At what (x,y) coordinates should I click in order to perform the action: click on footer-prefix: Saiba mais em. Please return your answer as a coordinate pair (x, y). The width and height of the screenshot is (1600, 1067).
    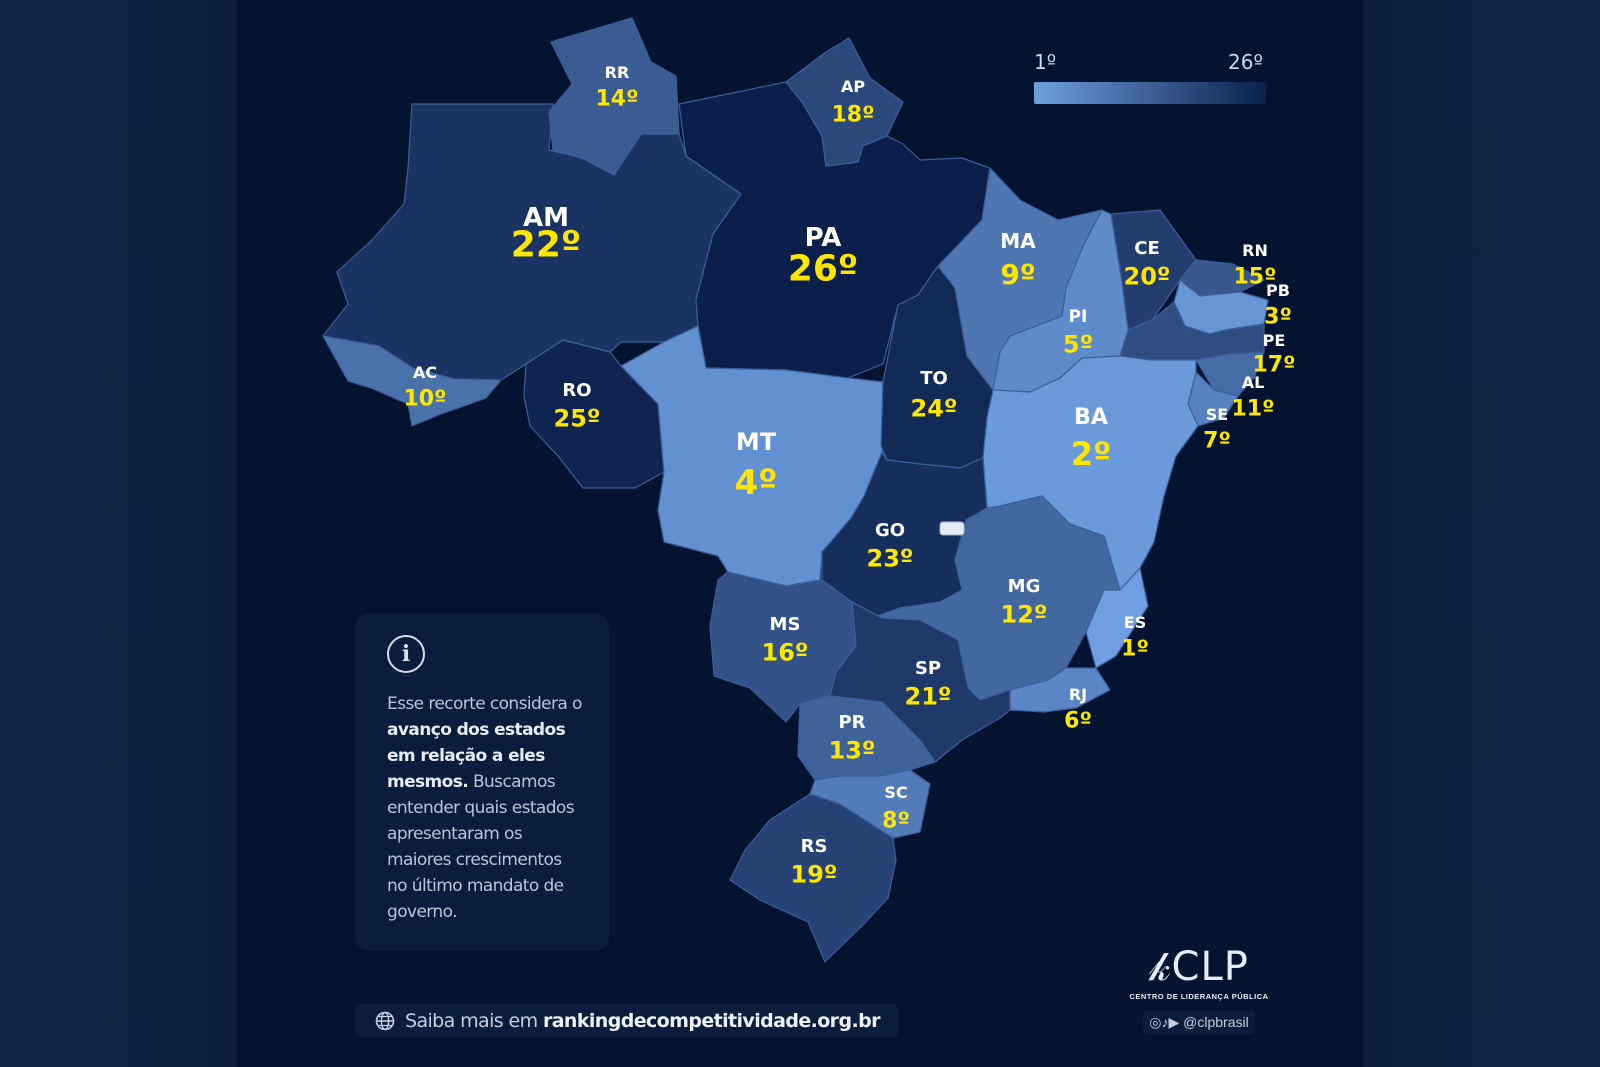
    Looking at the image, I should click on (474, 1021).